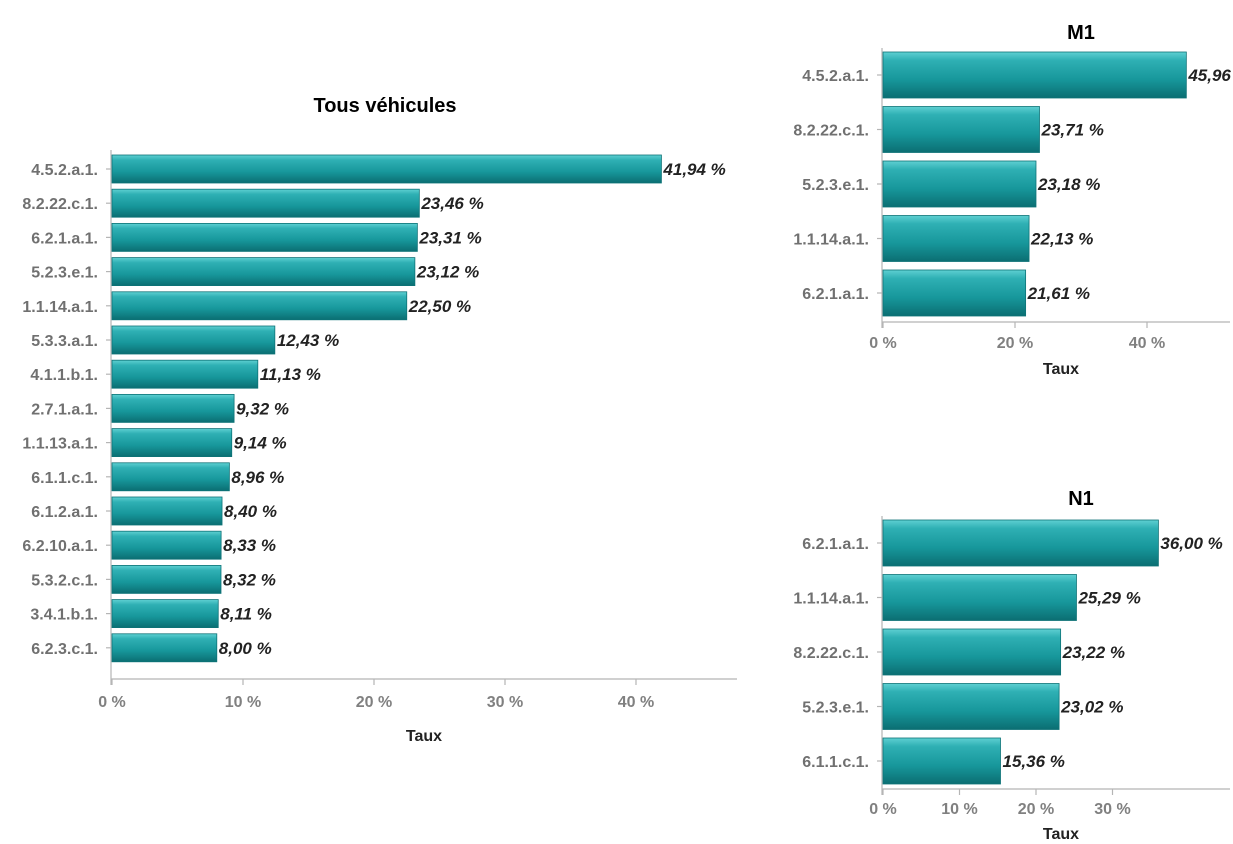  I want to click on category-label: 6.2.10.a.1., so click(60, 546).